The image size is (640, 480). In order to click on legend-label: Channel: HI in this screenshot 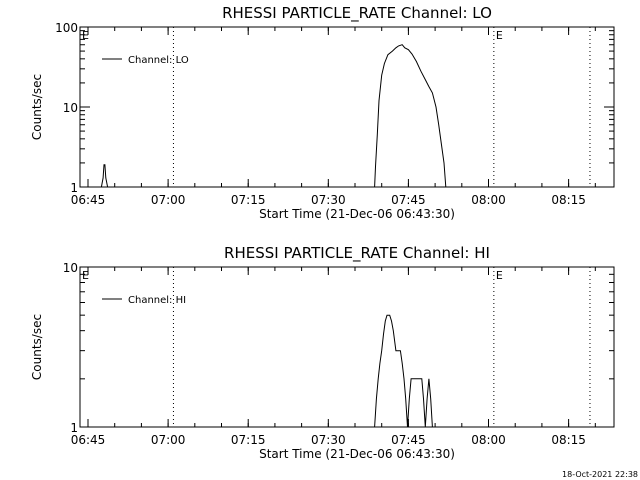, I will do `click(157, 300)`.